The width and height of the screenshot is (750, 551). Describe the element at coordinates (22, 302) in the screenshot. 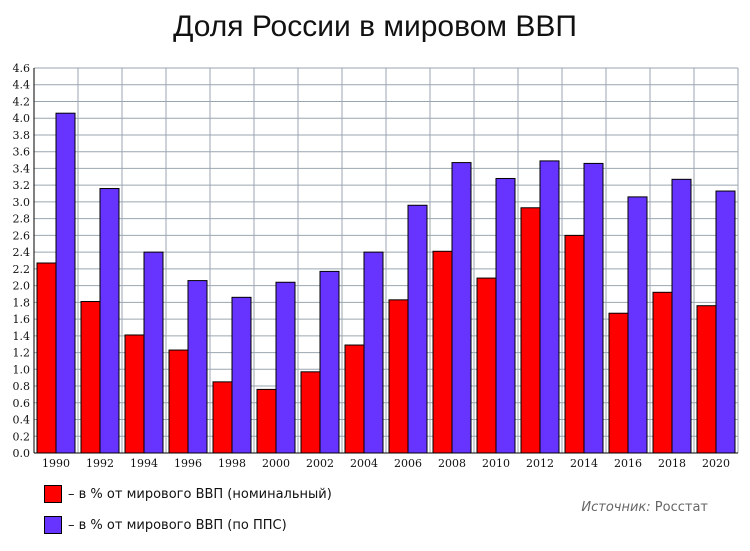

I see `y-tick-label: 1.8` at that location.